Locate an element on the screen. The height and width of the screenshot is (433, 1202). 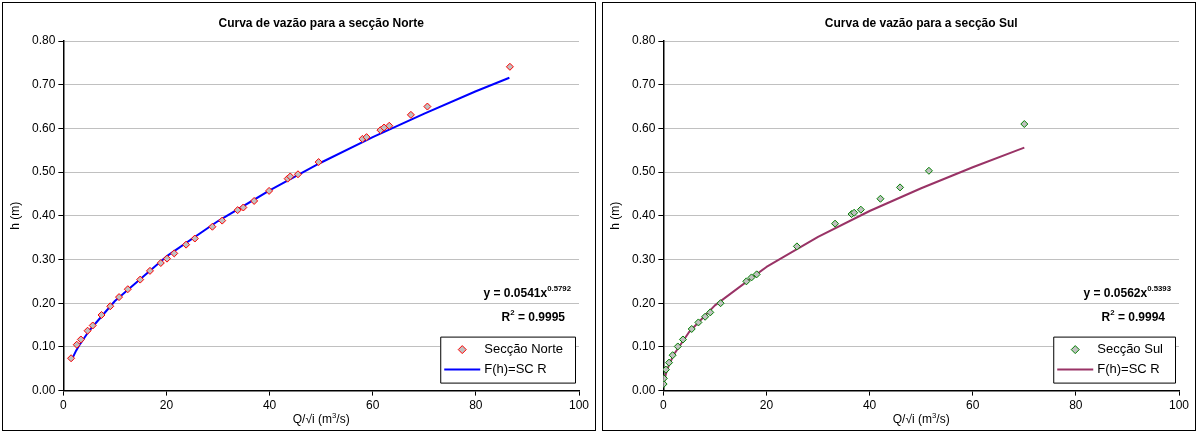
chart-title: Curva de vazão para a secção Sul is located at coordinates (921, 23).